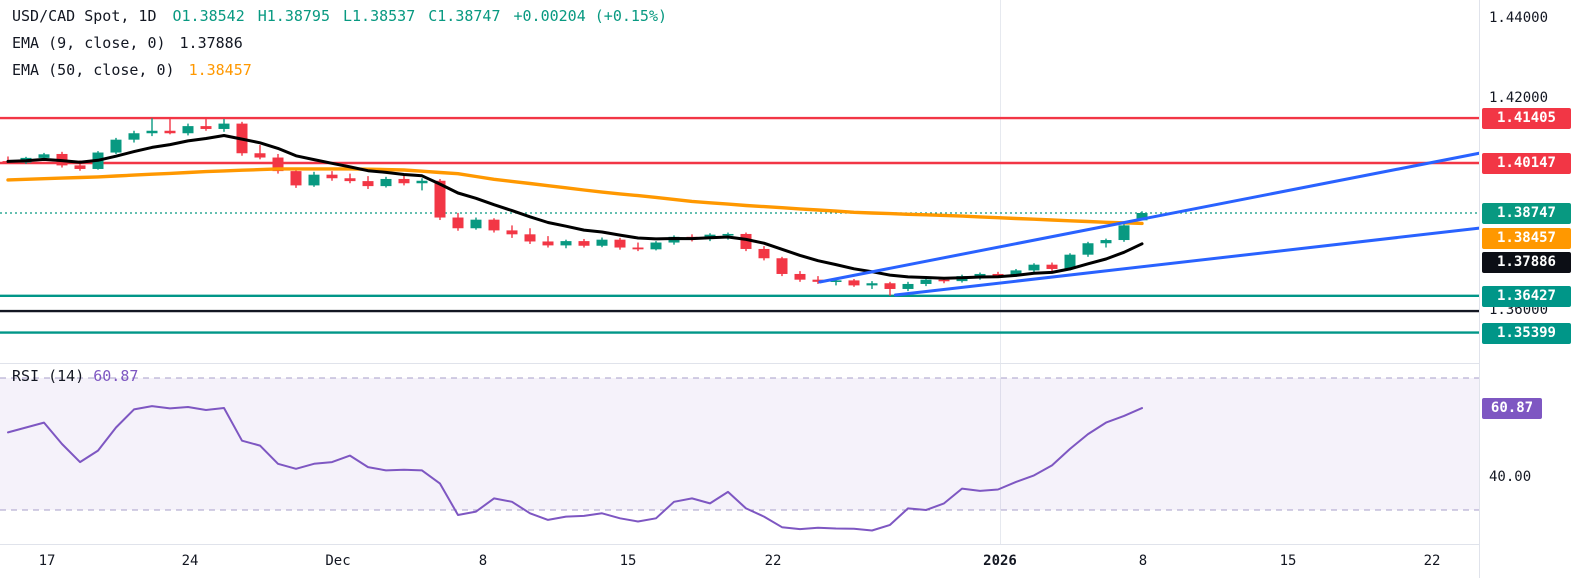 This screenshot has height=578, width=1574. I want to click on ema50-value: 1.38457, so click(220, 70).